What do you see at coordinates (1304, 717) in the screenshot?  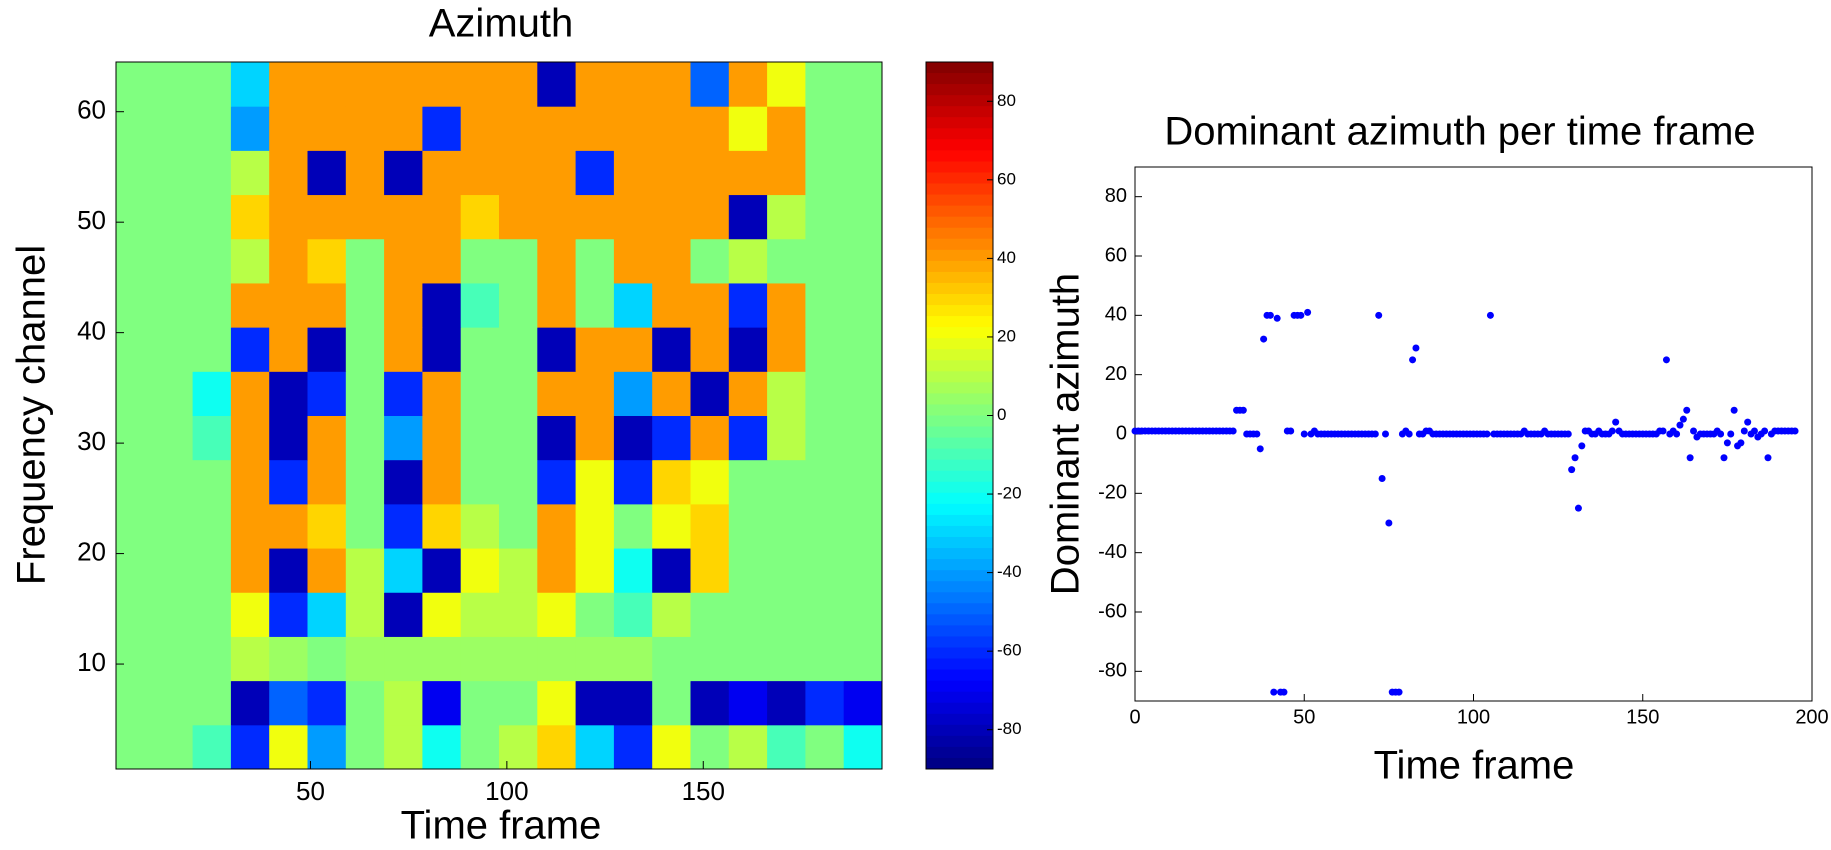 I see `x-tick-label: 50` at bounding box center [1304, 717].